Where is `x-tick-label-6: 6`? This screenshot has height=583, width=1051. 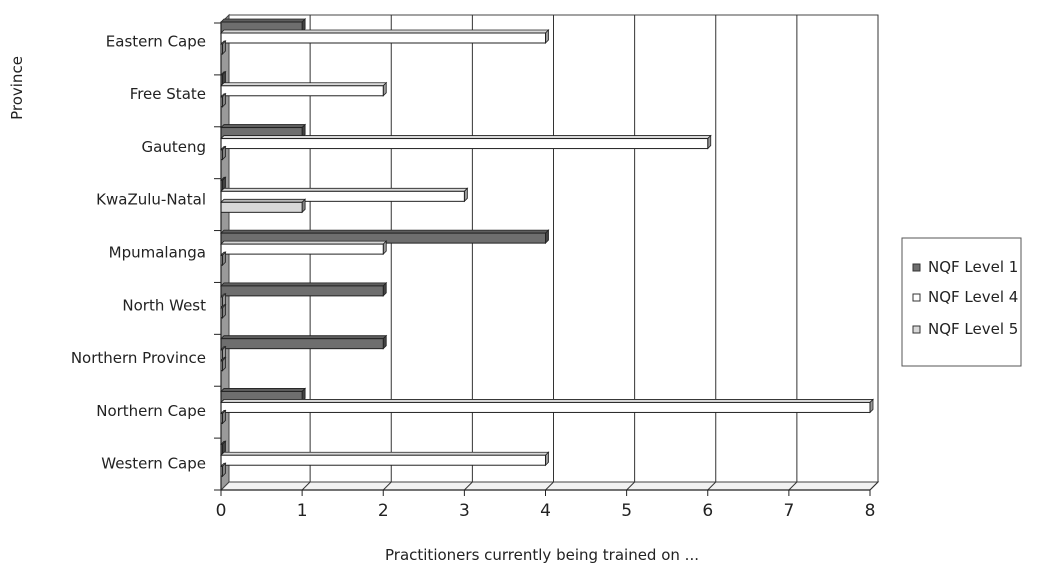 x-tick-label-6: 6 is located at coordinates (707, 511).